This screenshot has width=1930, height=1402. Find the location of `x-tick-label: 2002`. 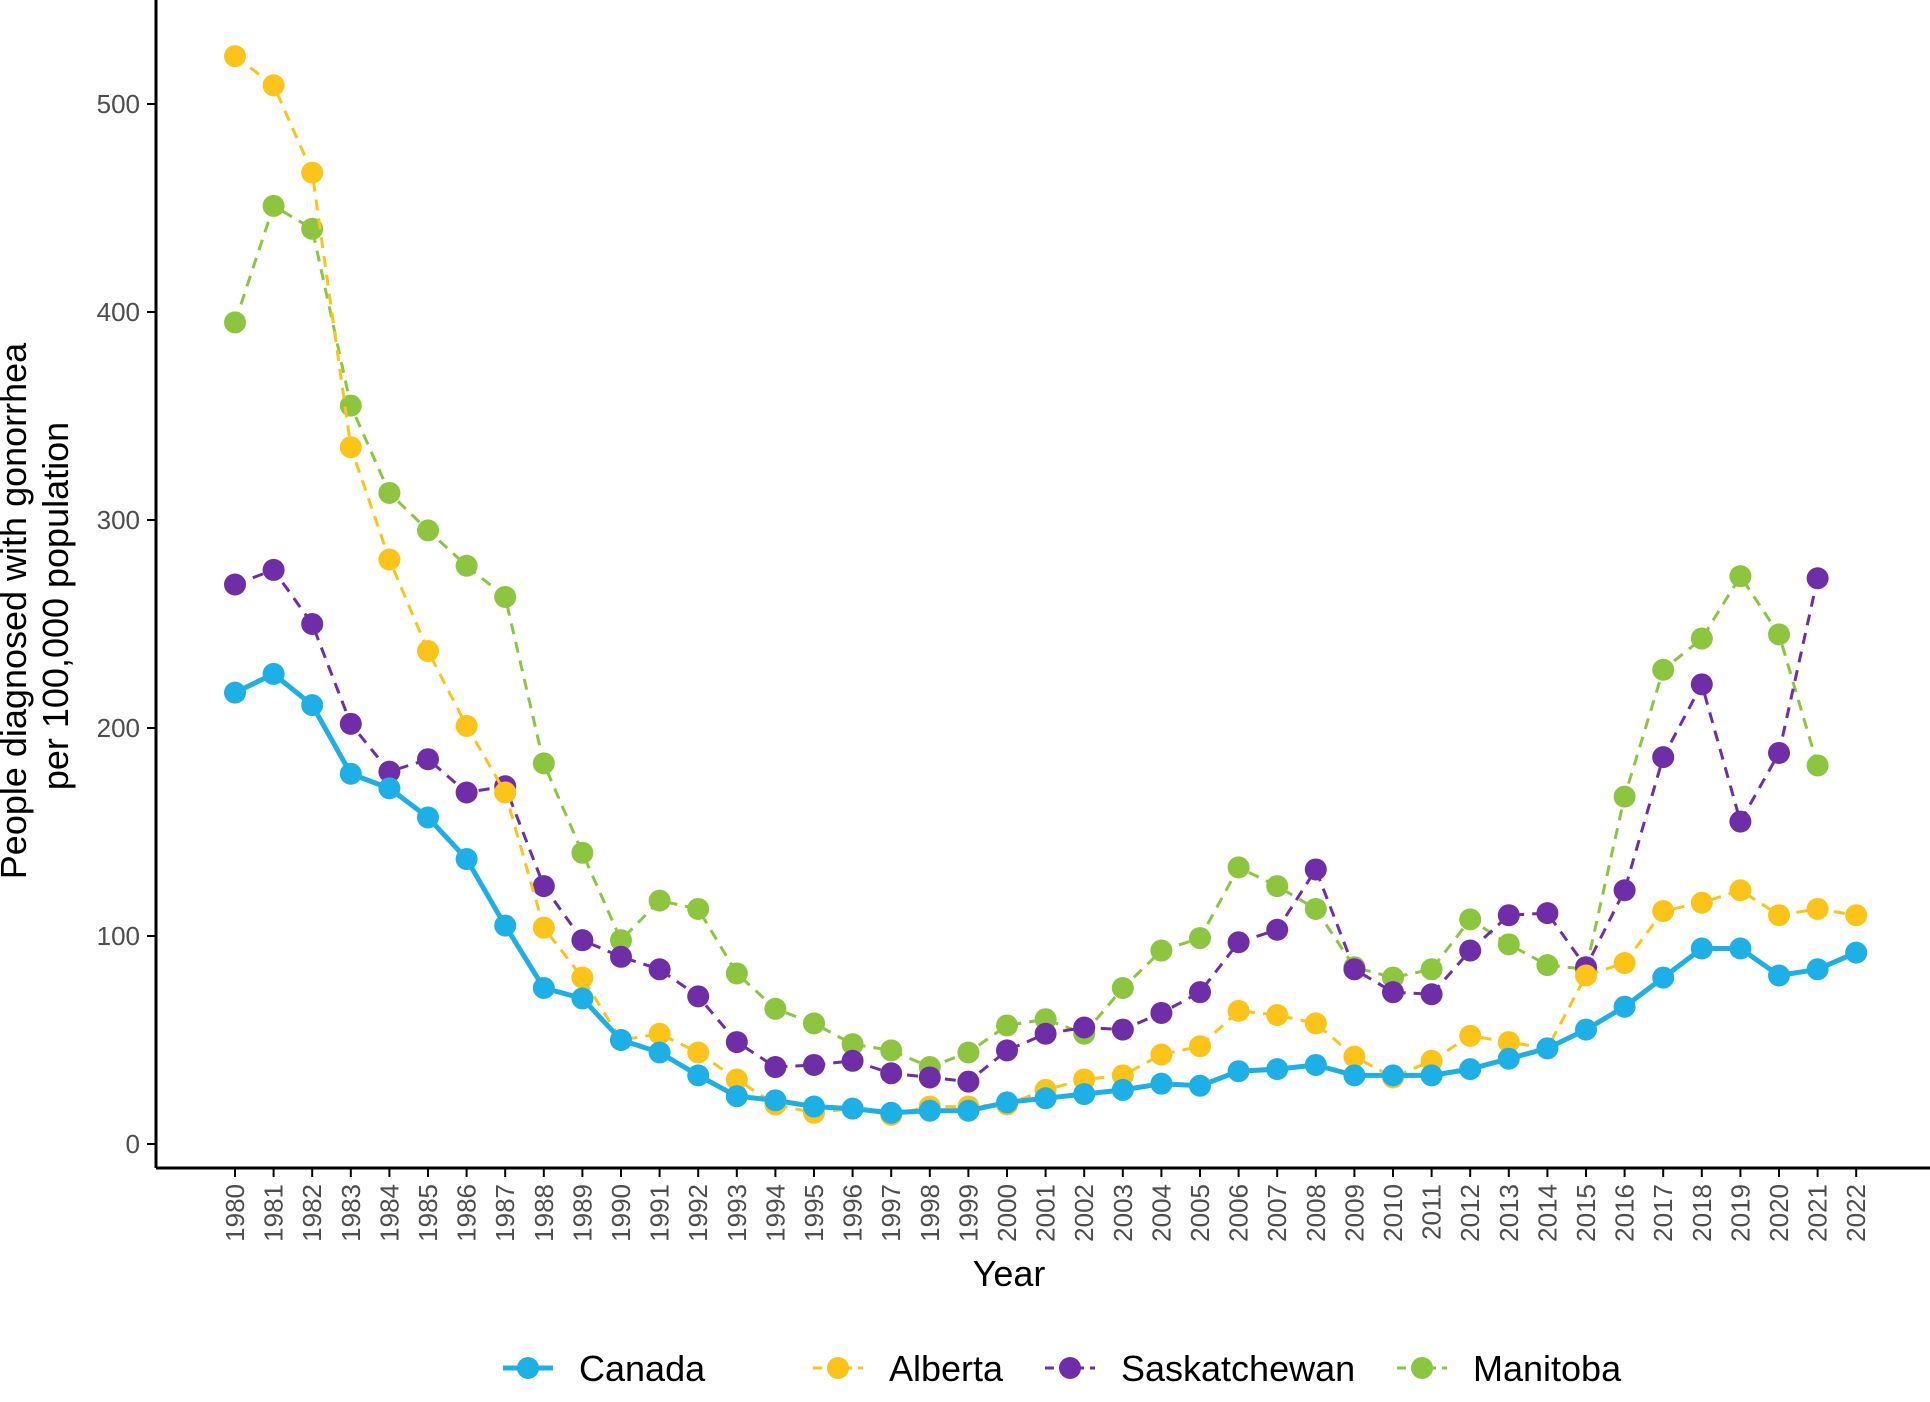

x-tick-label: 2002 is located at coordinates (1084, 1213).